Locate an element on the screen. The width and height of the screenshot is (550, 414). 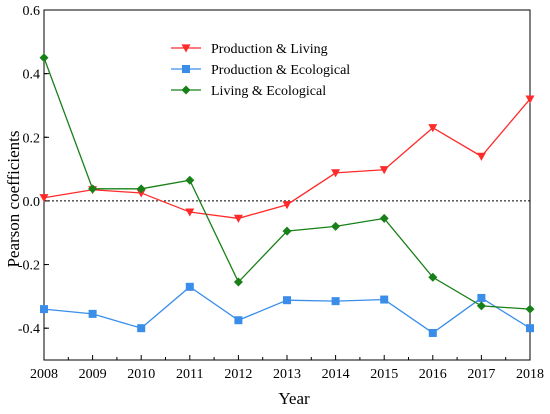
x-tick-label: 2010 is located at coordinates (141, 374).